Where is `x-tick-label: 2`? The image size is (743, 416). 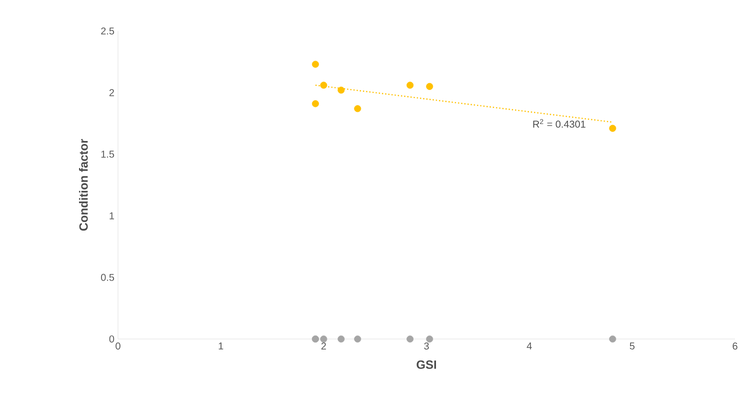
x-tick-label: 2 is located at coordinates (323, 346).